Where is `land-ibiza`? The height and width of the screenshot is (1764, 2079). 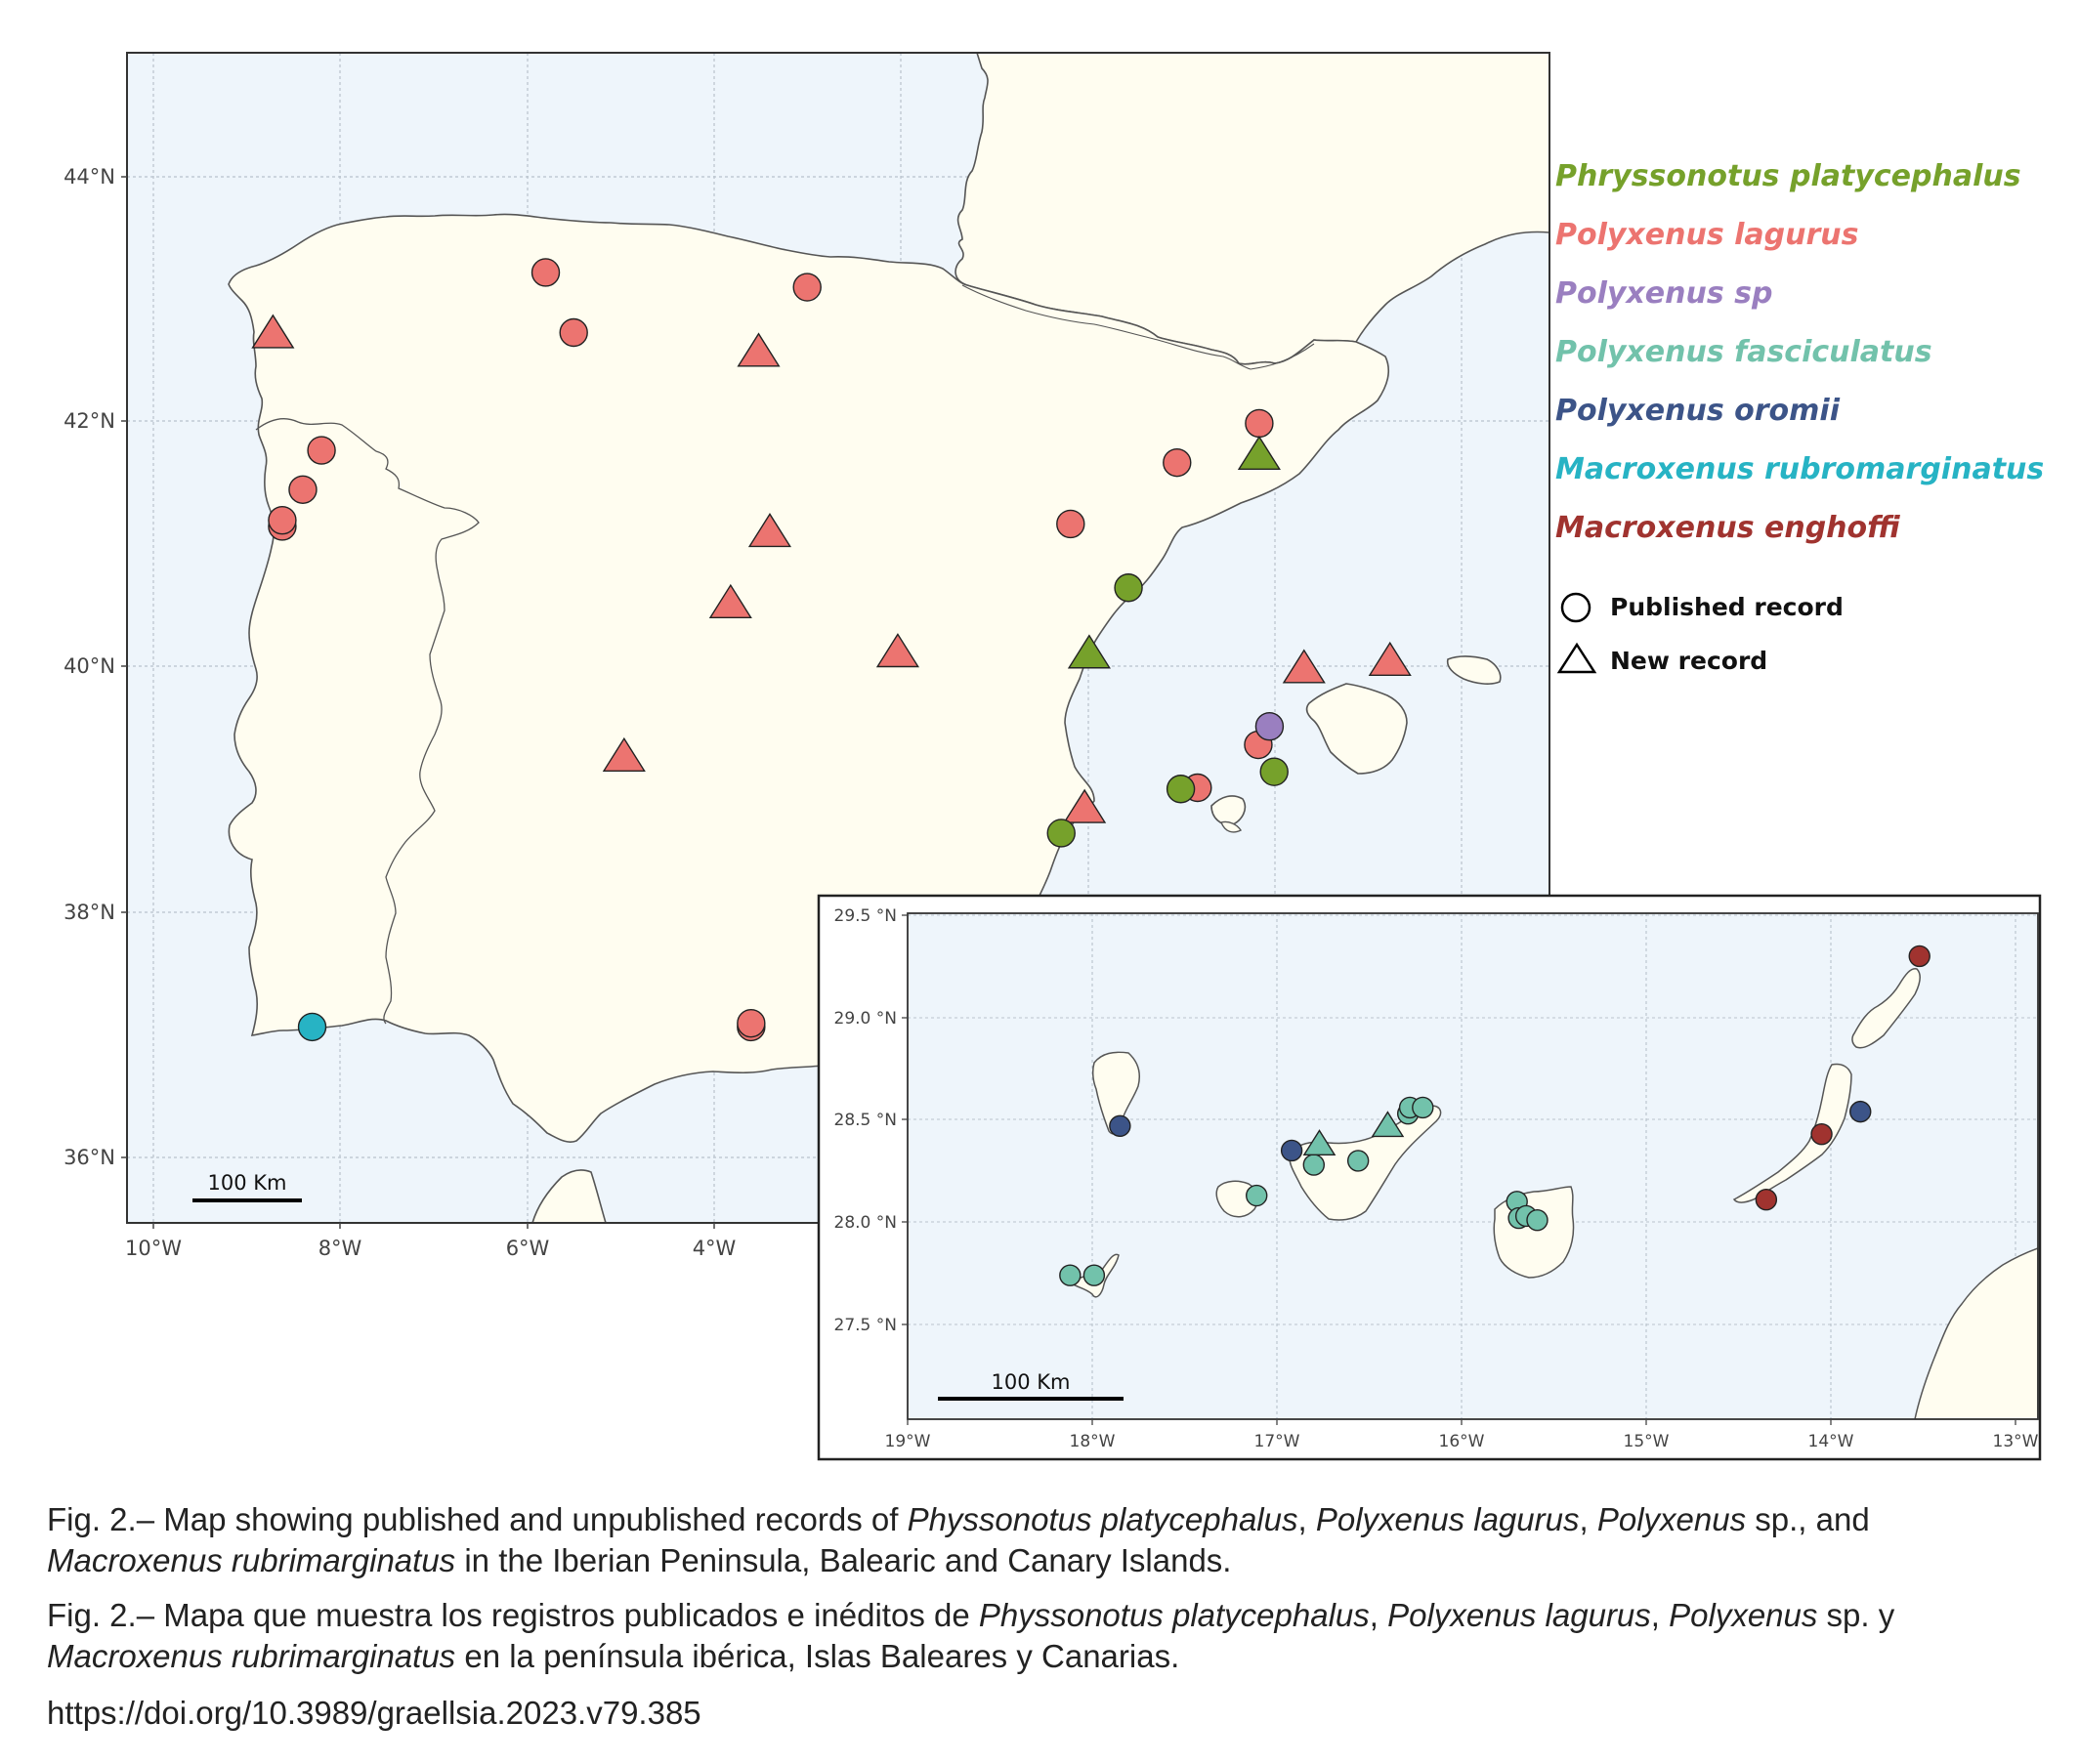
land-ibiza is located at coordinates (1228, 810).